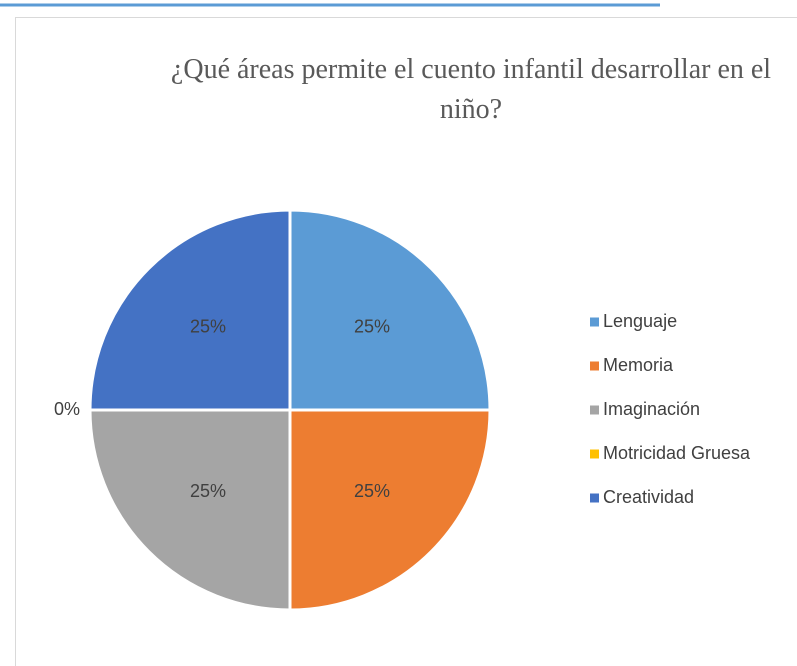  Describe the element at coordinates (677, 453) in the screenshot. I see `legend-label: Motricidad Gruesa` at that location.